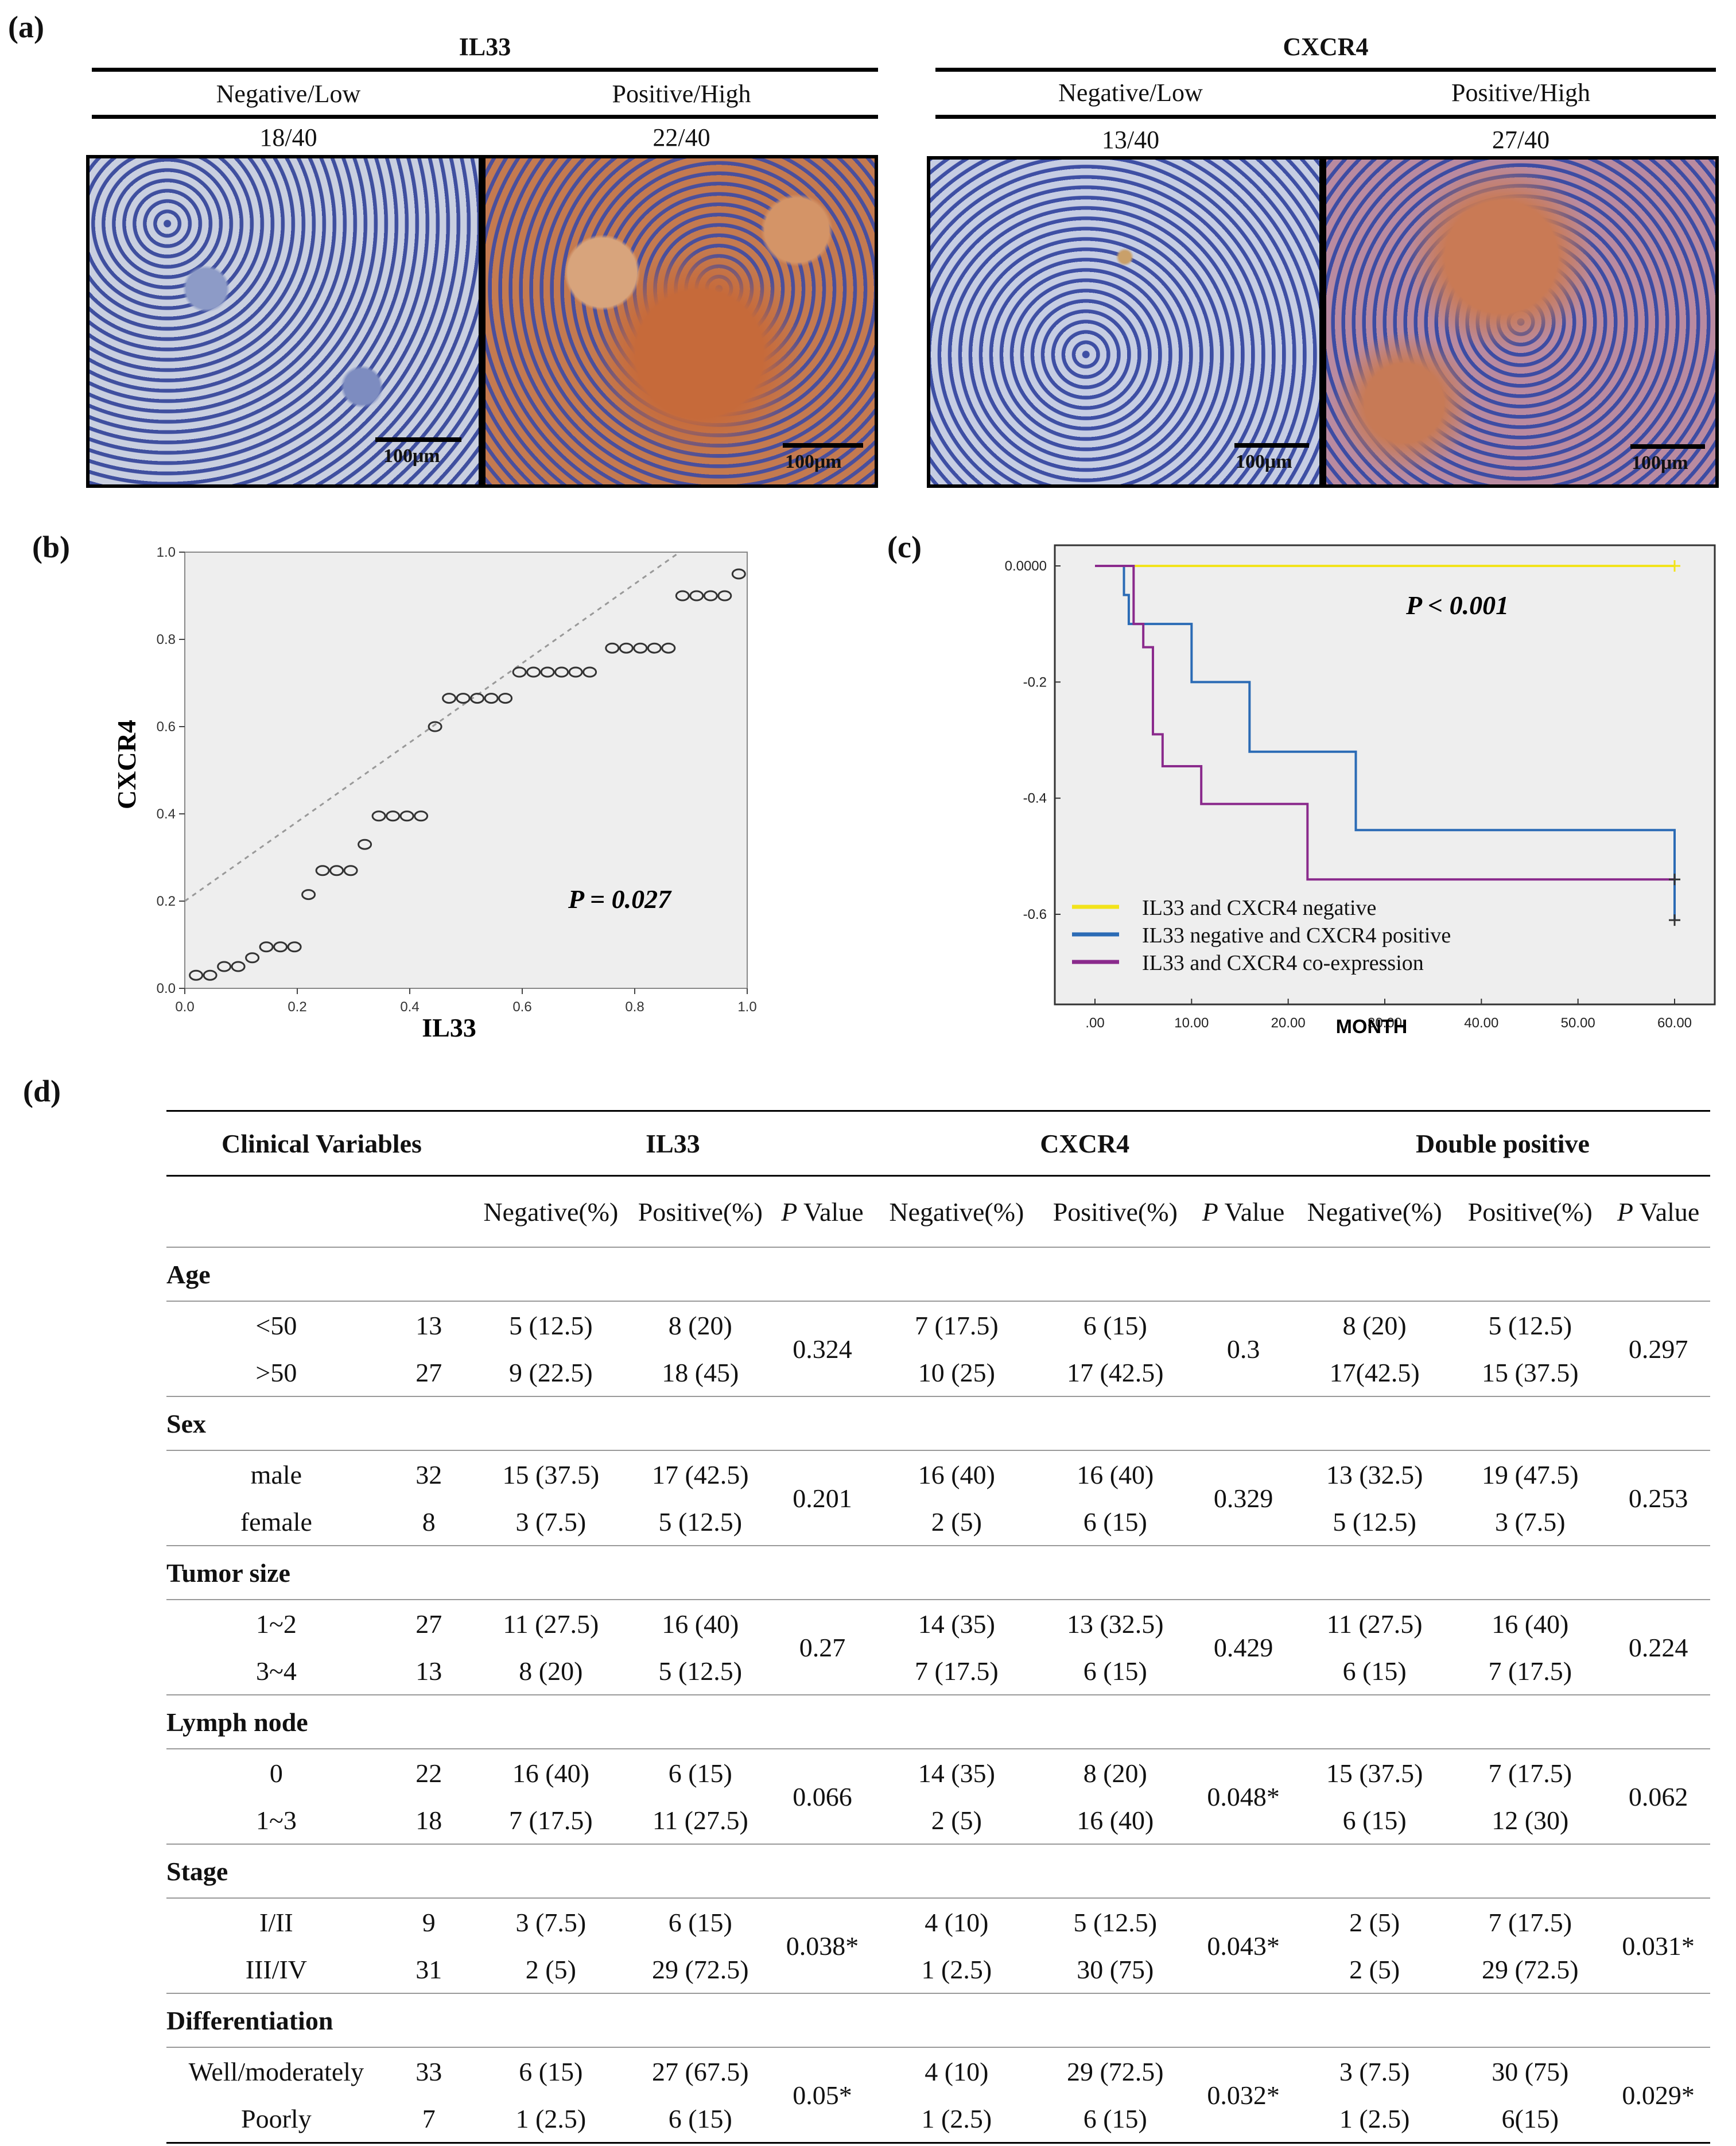  What do you see at coordinates (956, 2071) in the screenshot?
I see `cell-cxcr4: 4 (10)` at bounding box center [956, 2071].